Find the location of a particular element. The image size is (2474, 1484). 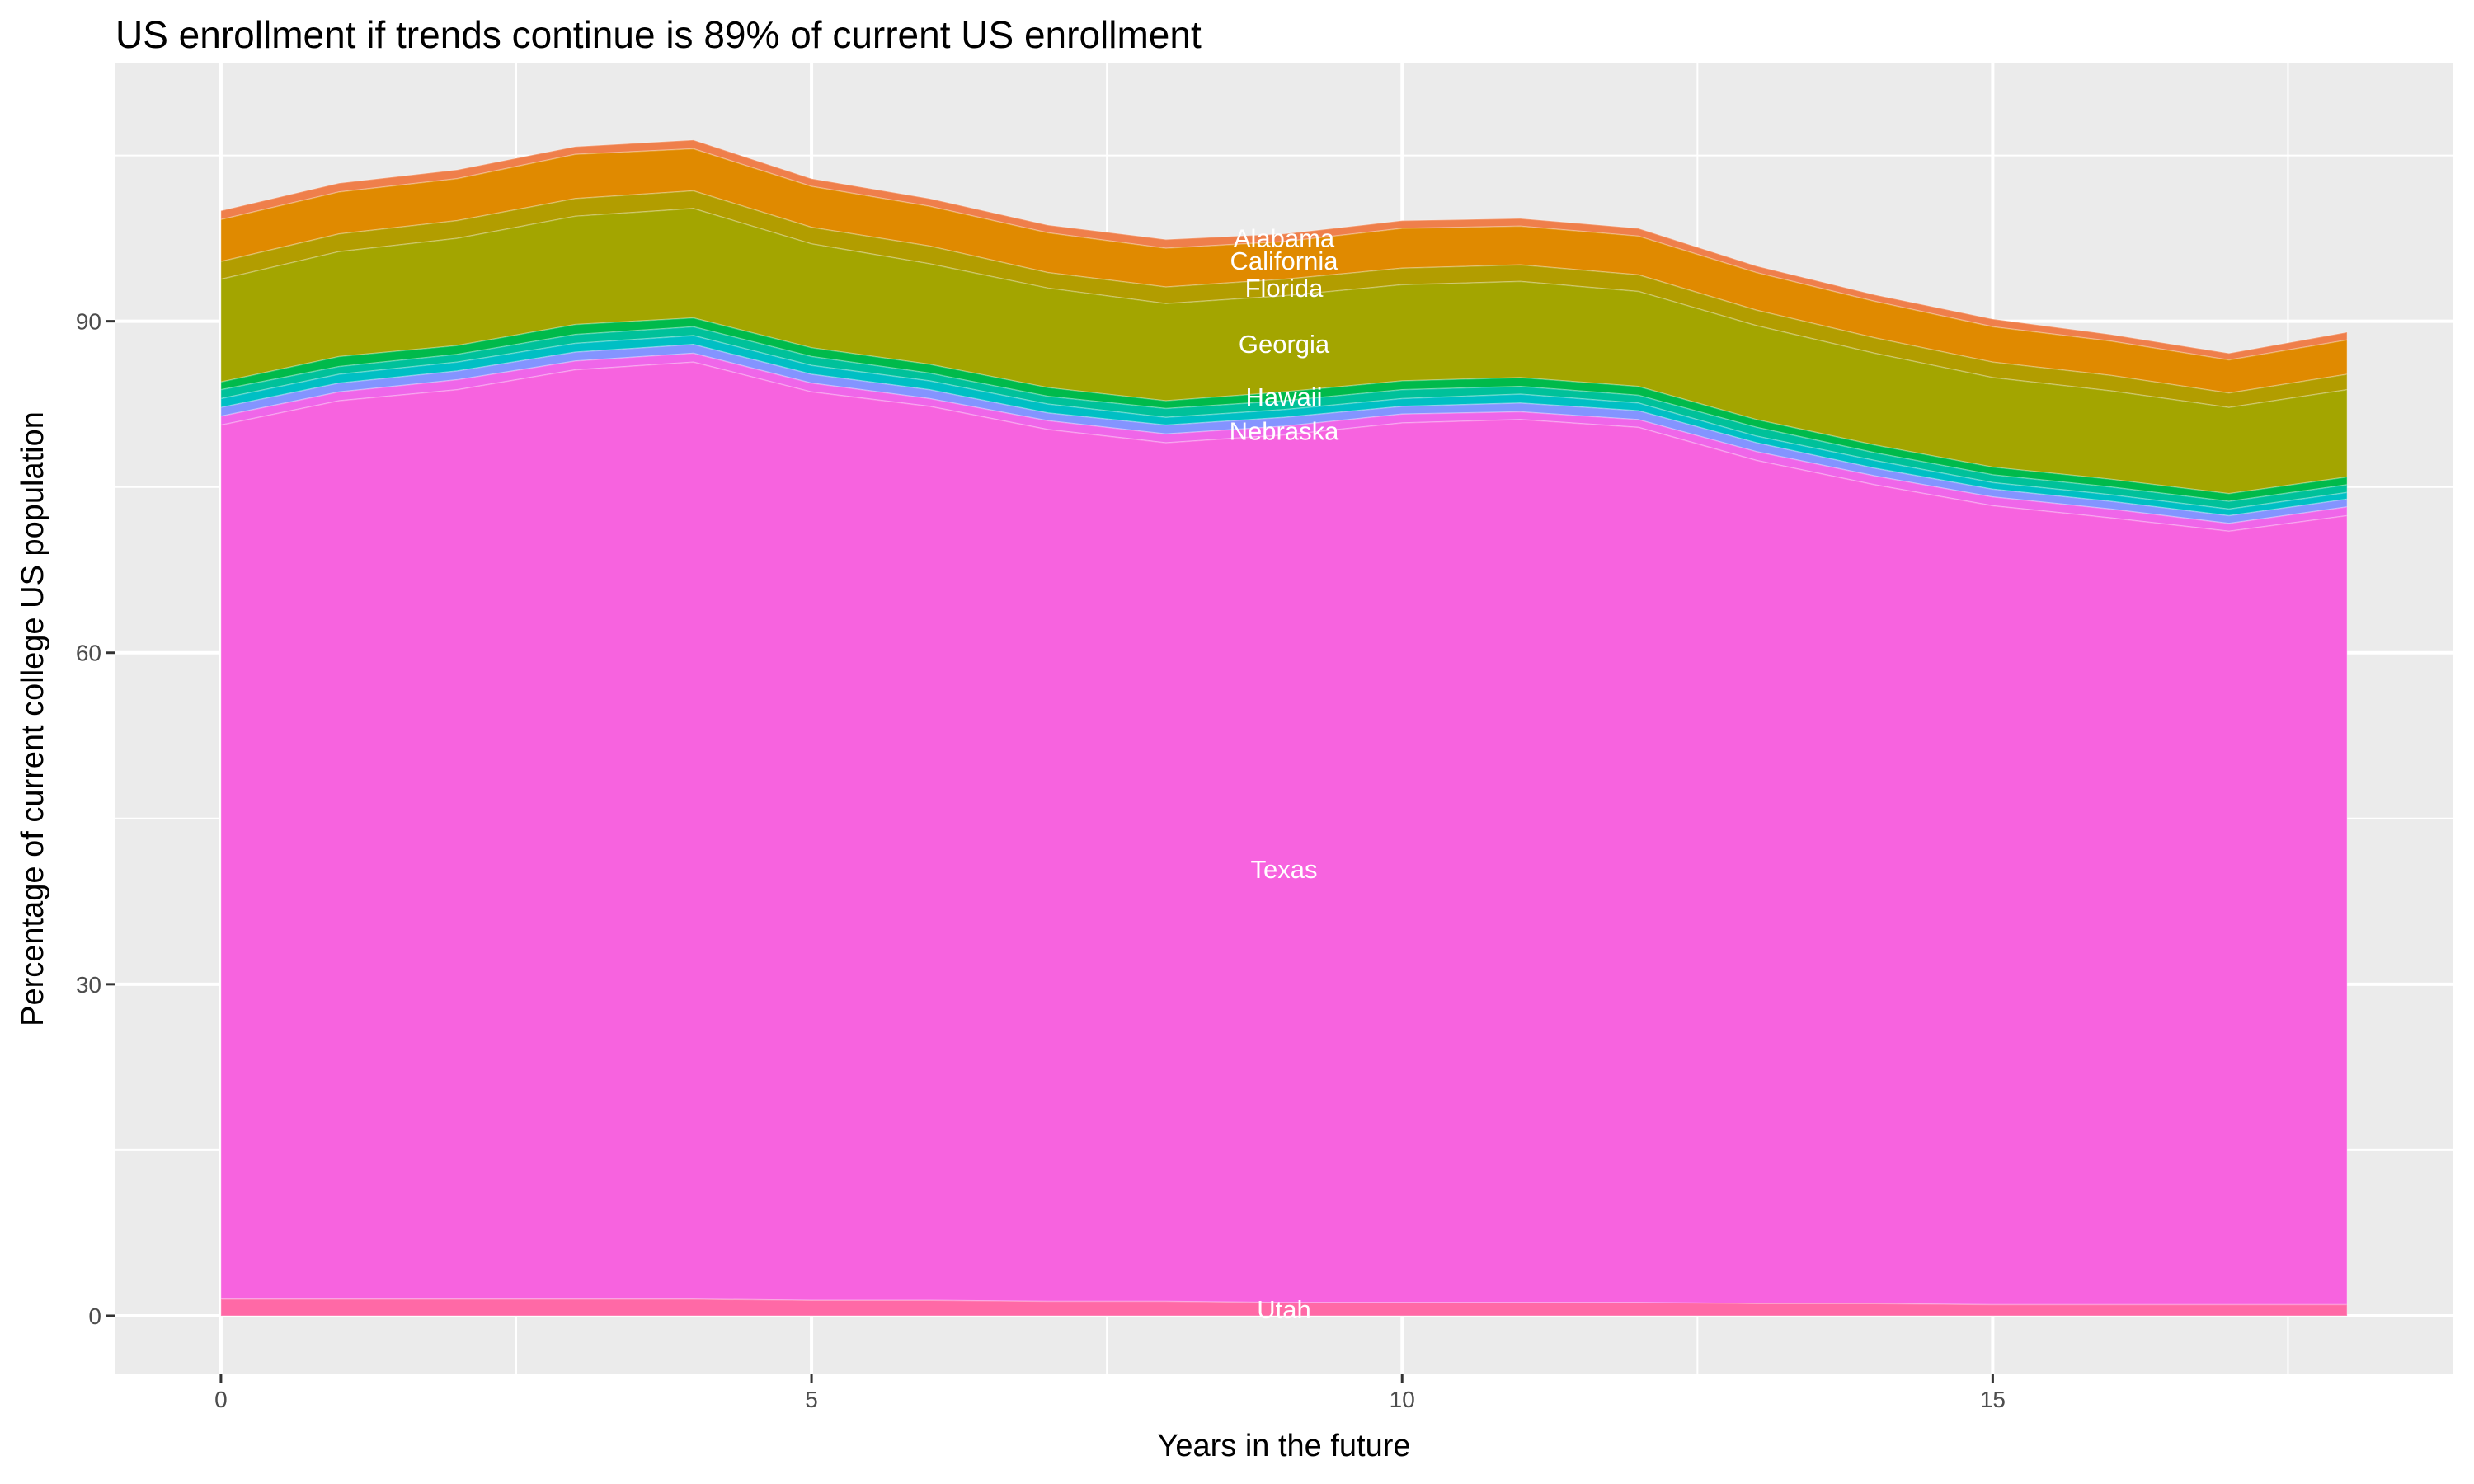

x-tick-label: 0 is located at coordinates (221, 1399).